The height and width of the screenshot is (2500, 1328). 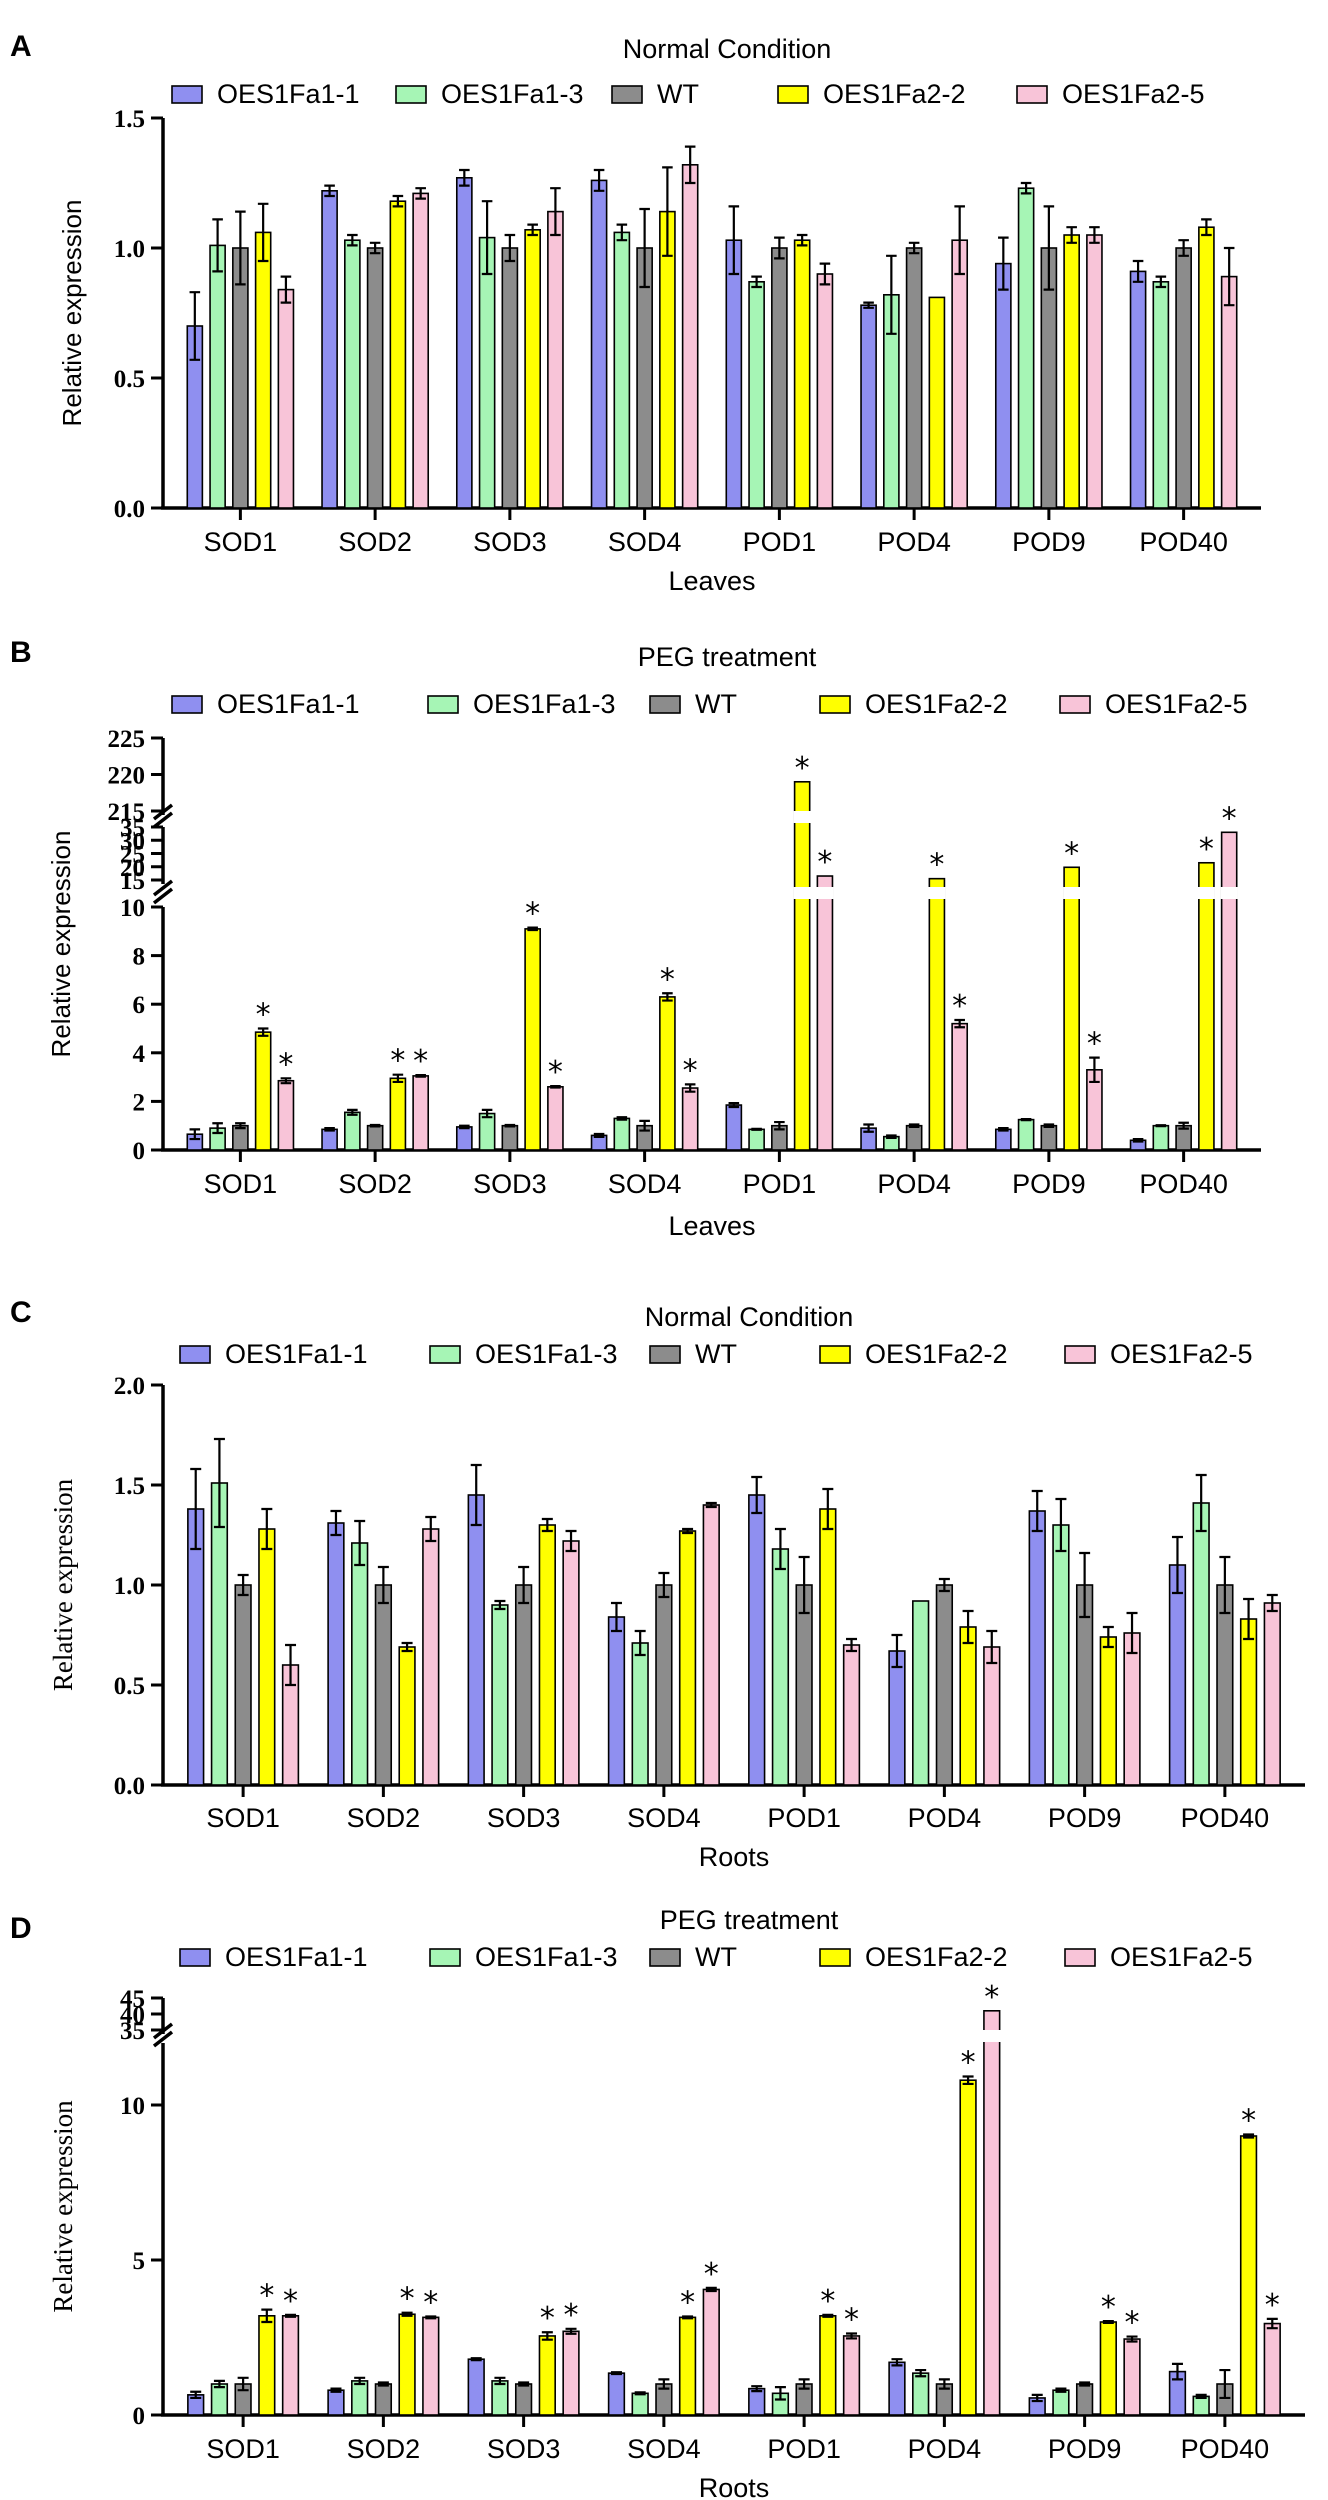 I want to click on panel-a-bar-sod2-oes1fa2-5-error-bar, so click(x=420, y=193).